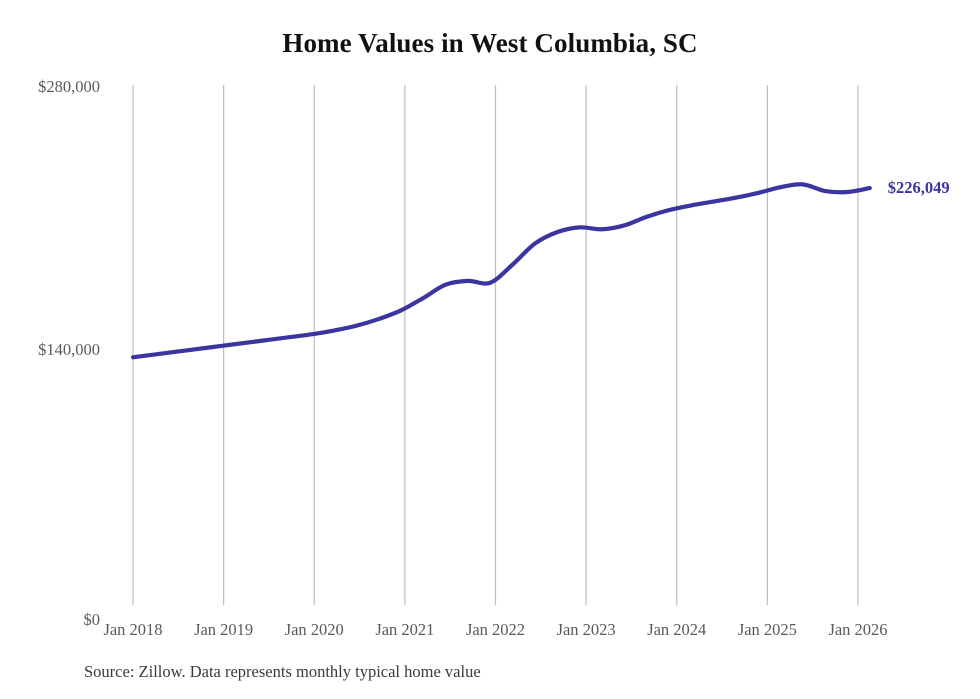 Image resolution: width=980 pixels, height=699 pixels. Describe the element at coordinates (586, 629) in the screenshot. I see `x-axis-tick-5: Jan 2023` at that location.